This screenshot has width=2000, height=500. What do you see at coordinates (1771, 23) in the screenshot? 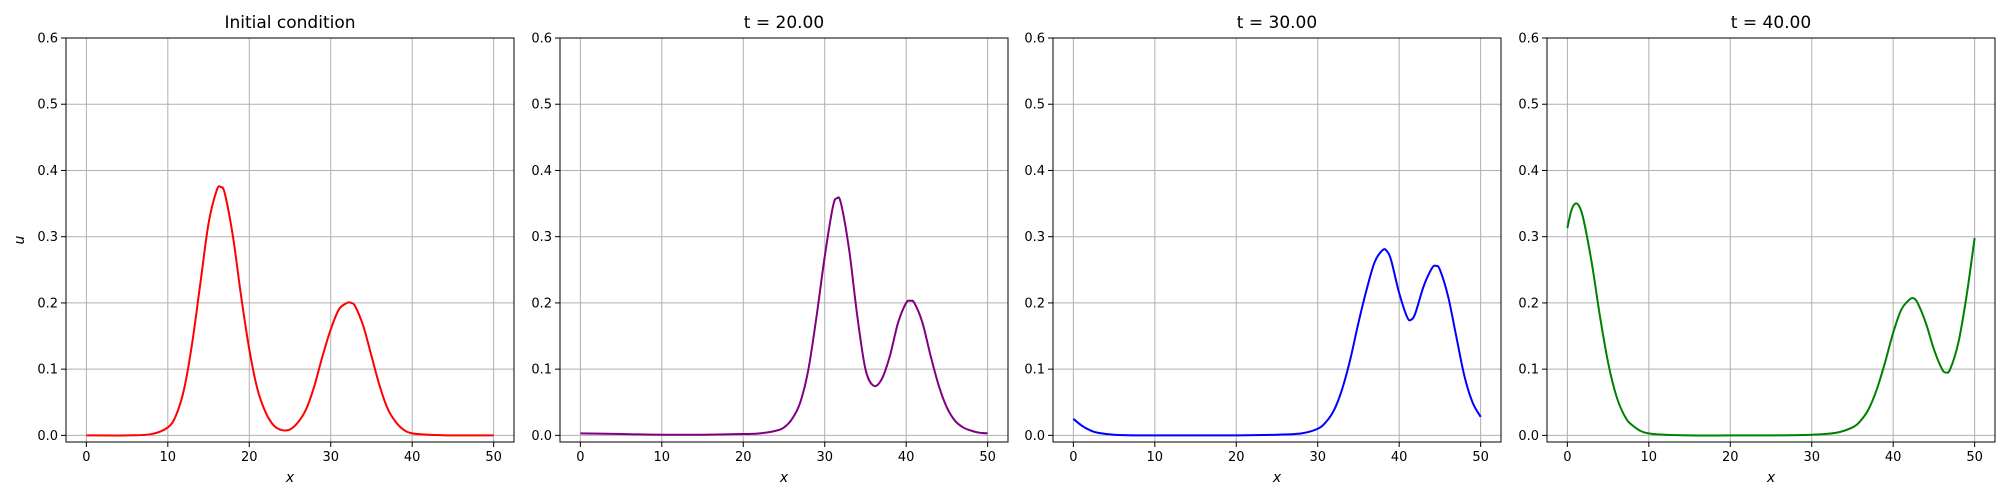
I see `chart-title: t = 40.00` at bounding box center [1771, 23].